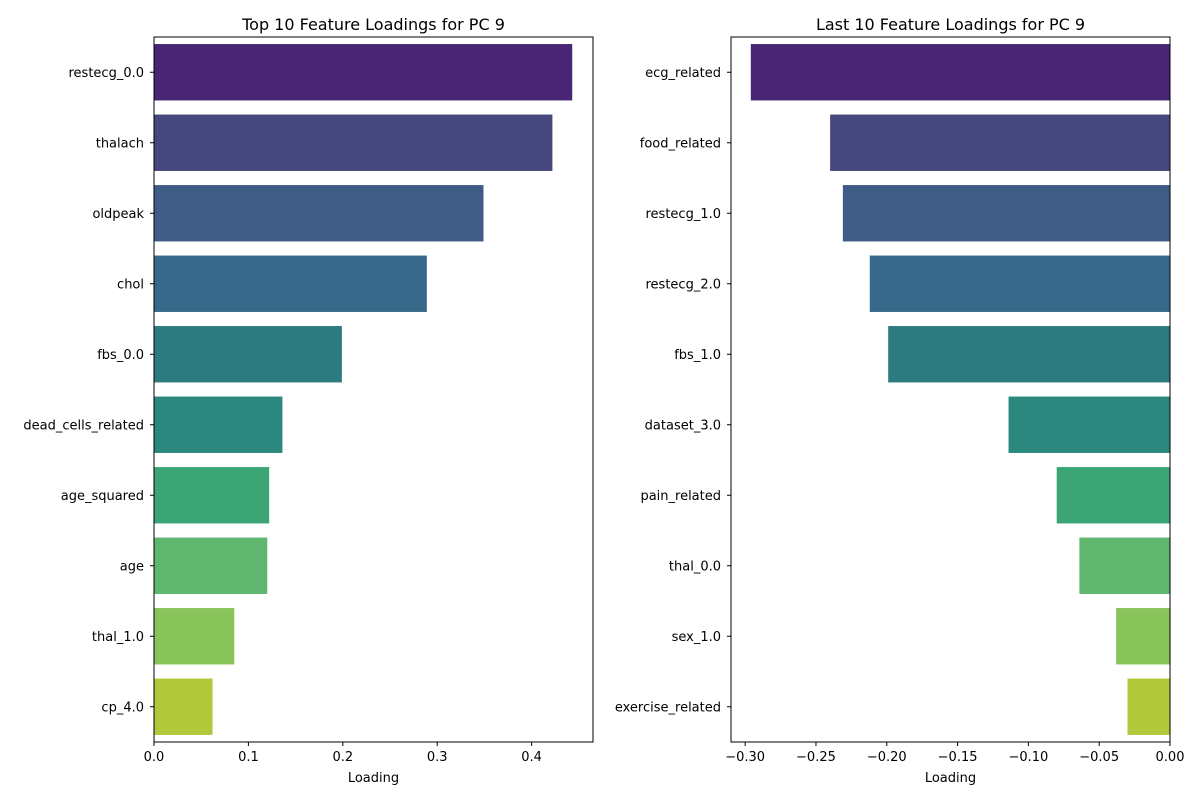 The image size is (1200, 800). Describe the element at coordinates (132, 566) in the screenshot. I see `y-tick-label: age` at that location.